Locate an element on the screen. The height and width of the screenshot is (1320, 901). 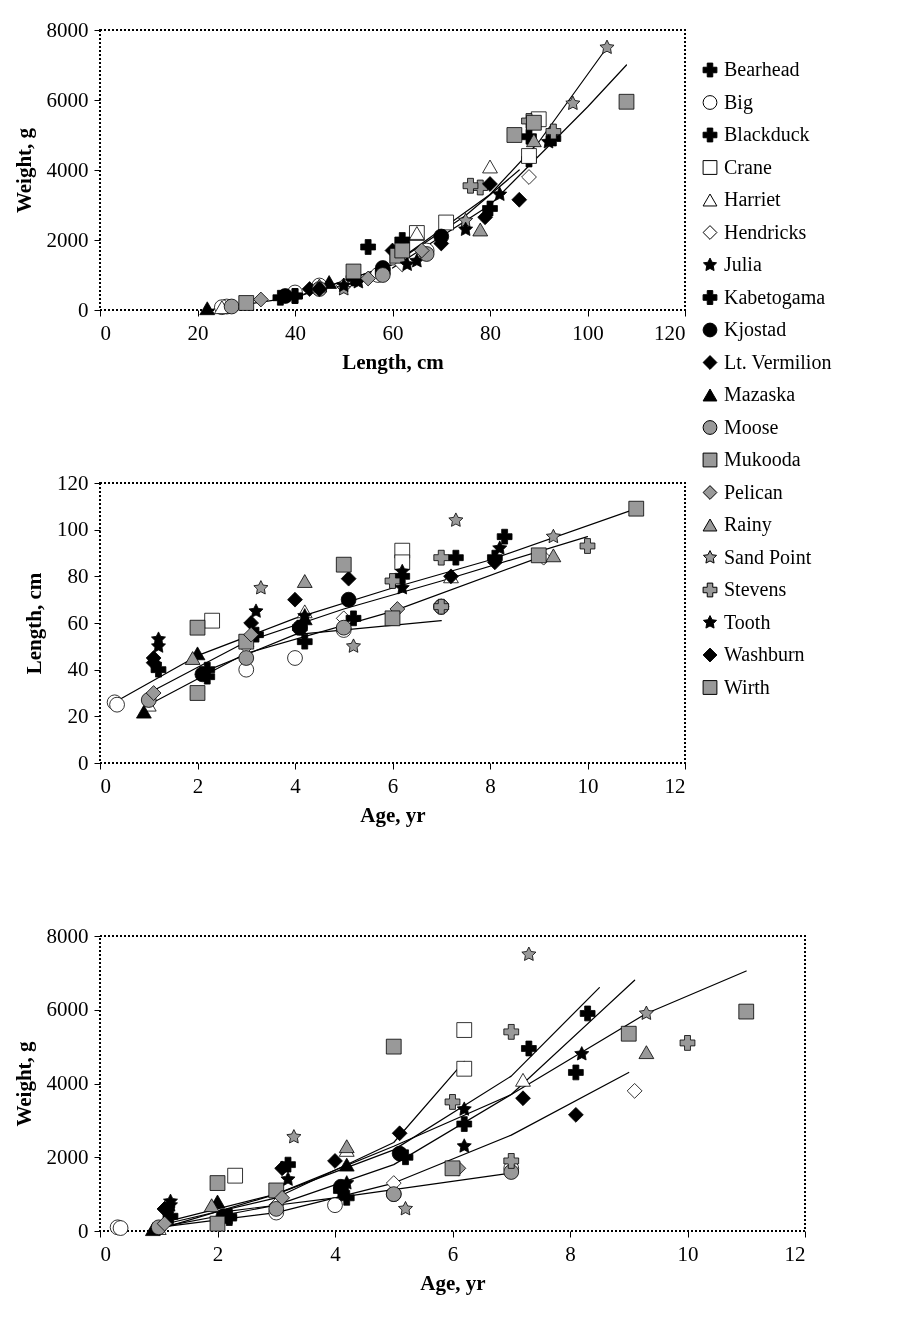
y-tick-label: 120 is located at coordinates (73, 482).